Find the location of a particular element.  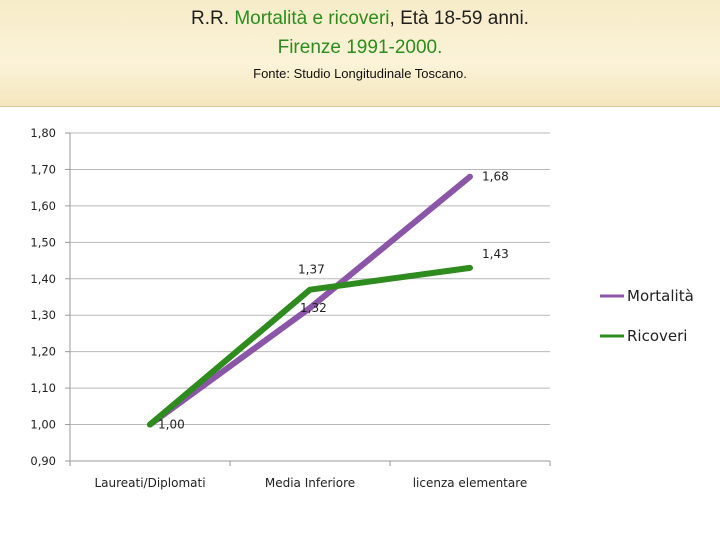

data-label: 1,43 is located at coordinates (495, 254).